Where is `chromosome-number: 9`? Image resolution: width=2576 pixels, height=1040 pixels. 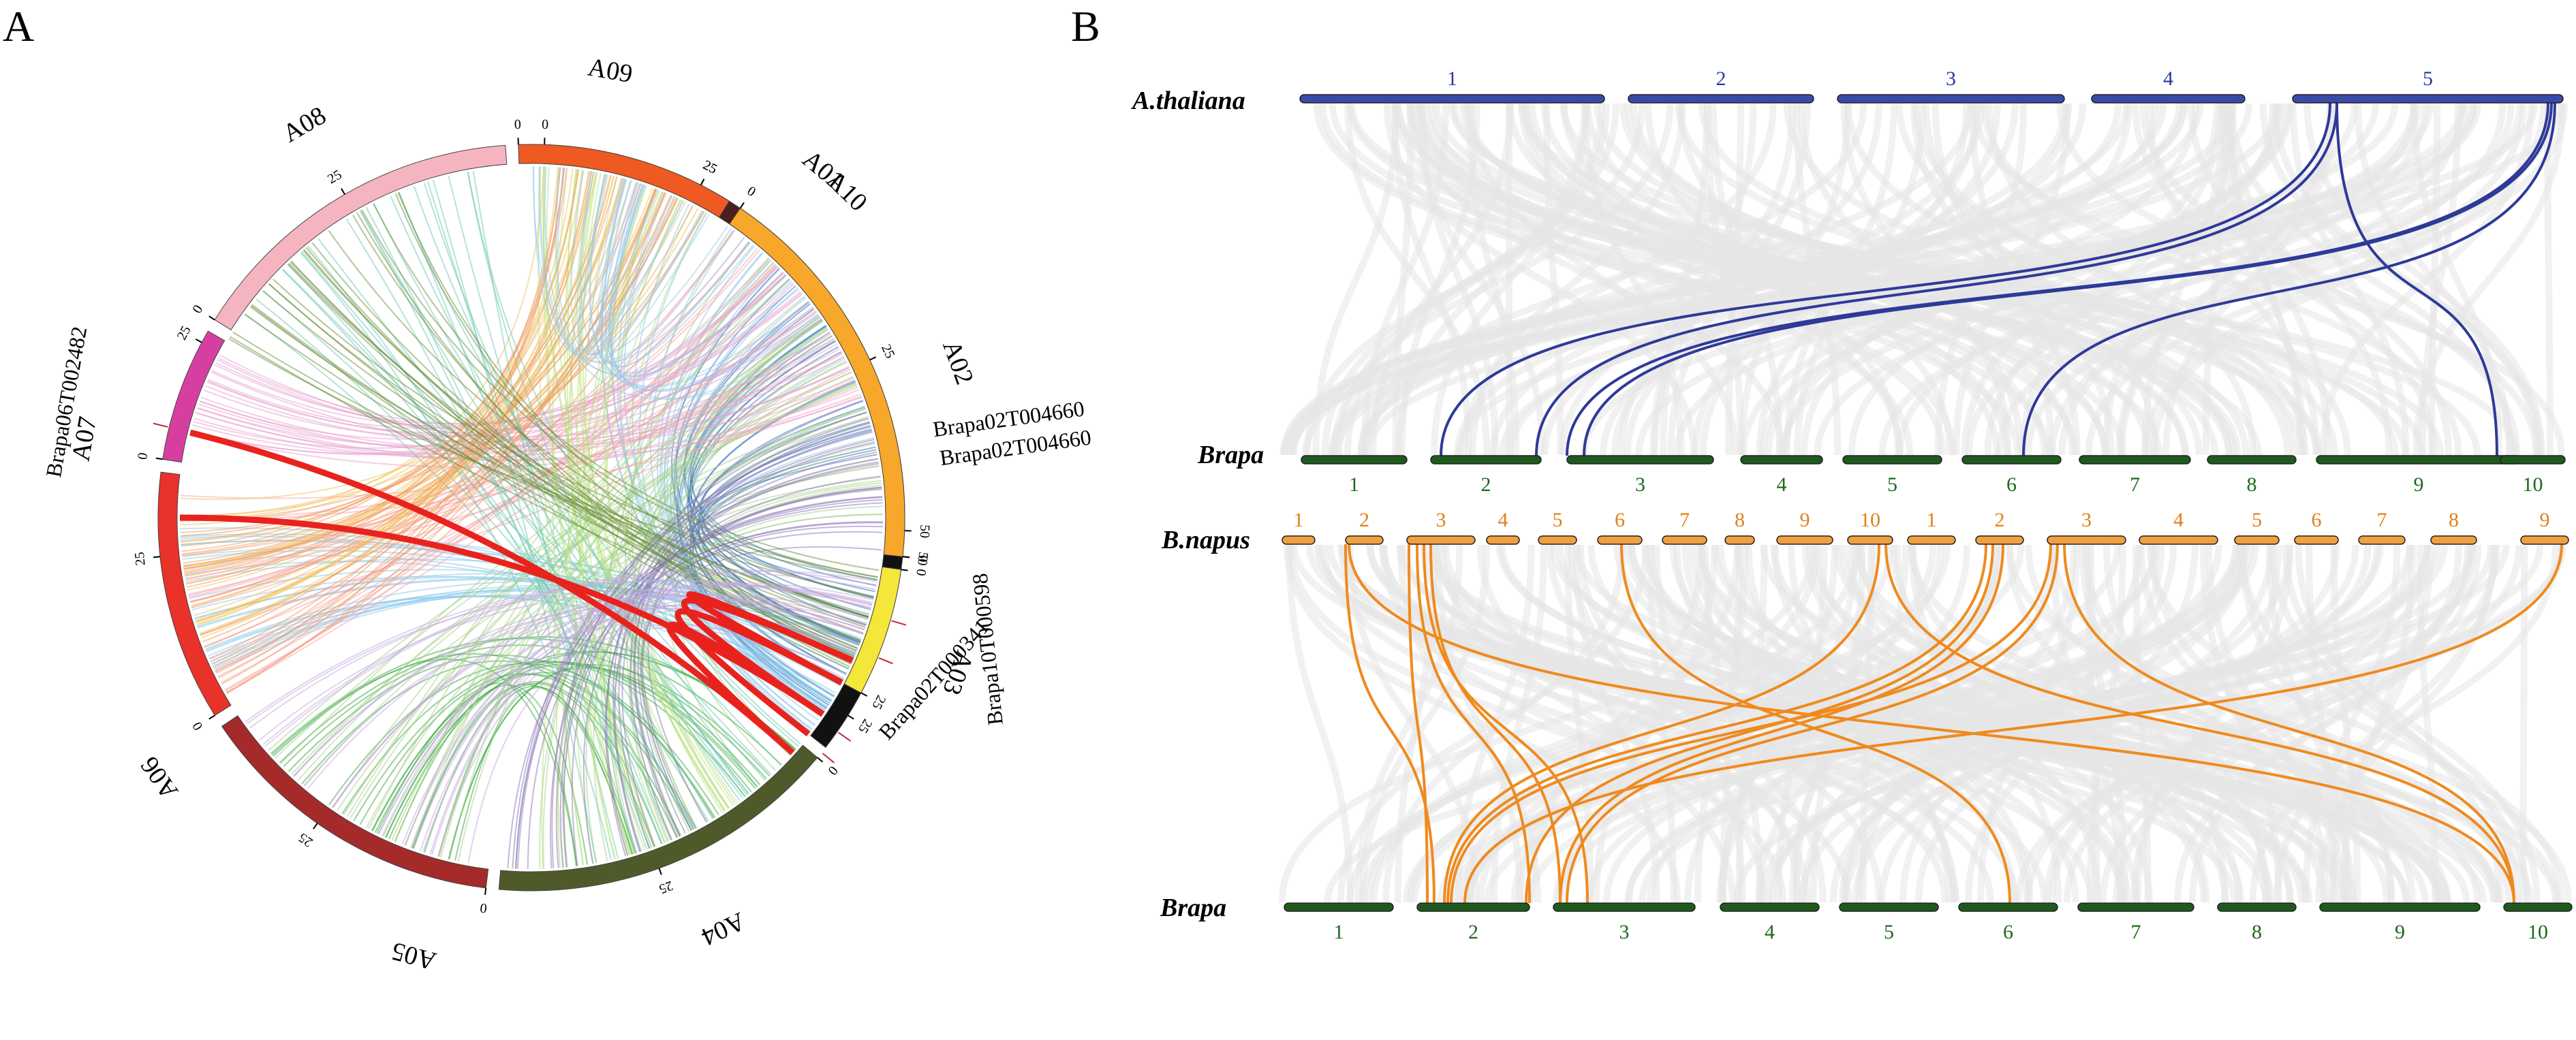 chromosome-number: 9 is located at coordinates (2419, 484).